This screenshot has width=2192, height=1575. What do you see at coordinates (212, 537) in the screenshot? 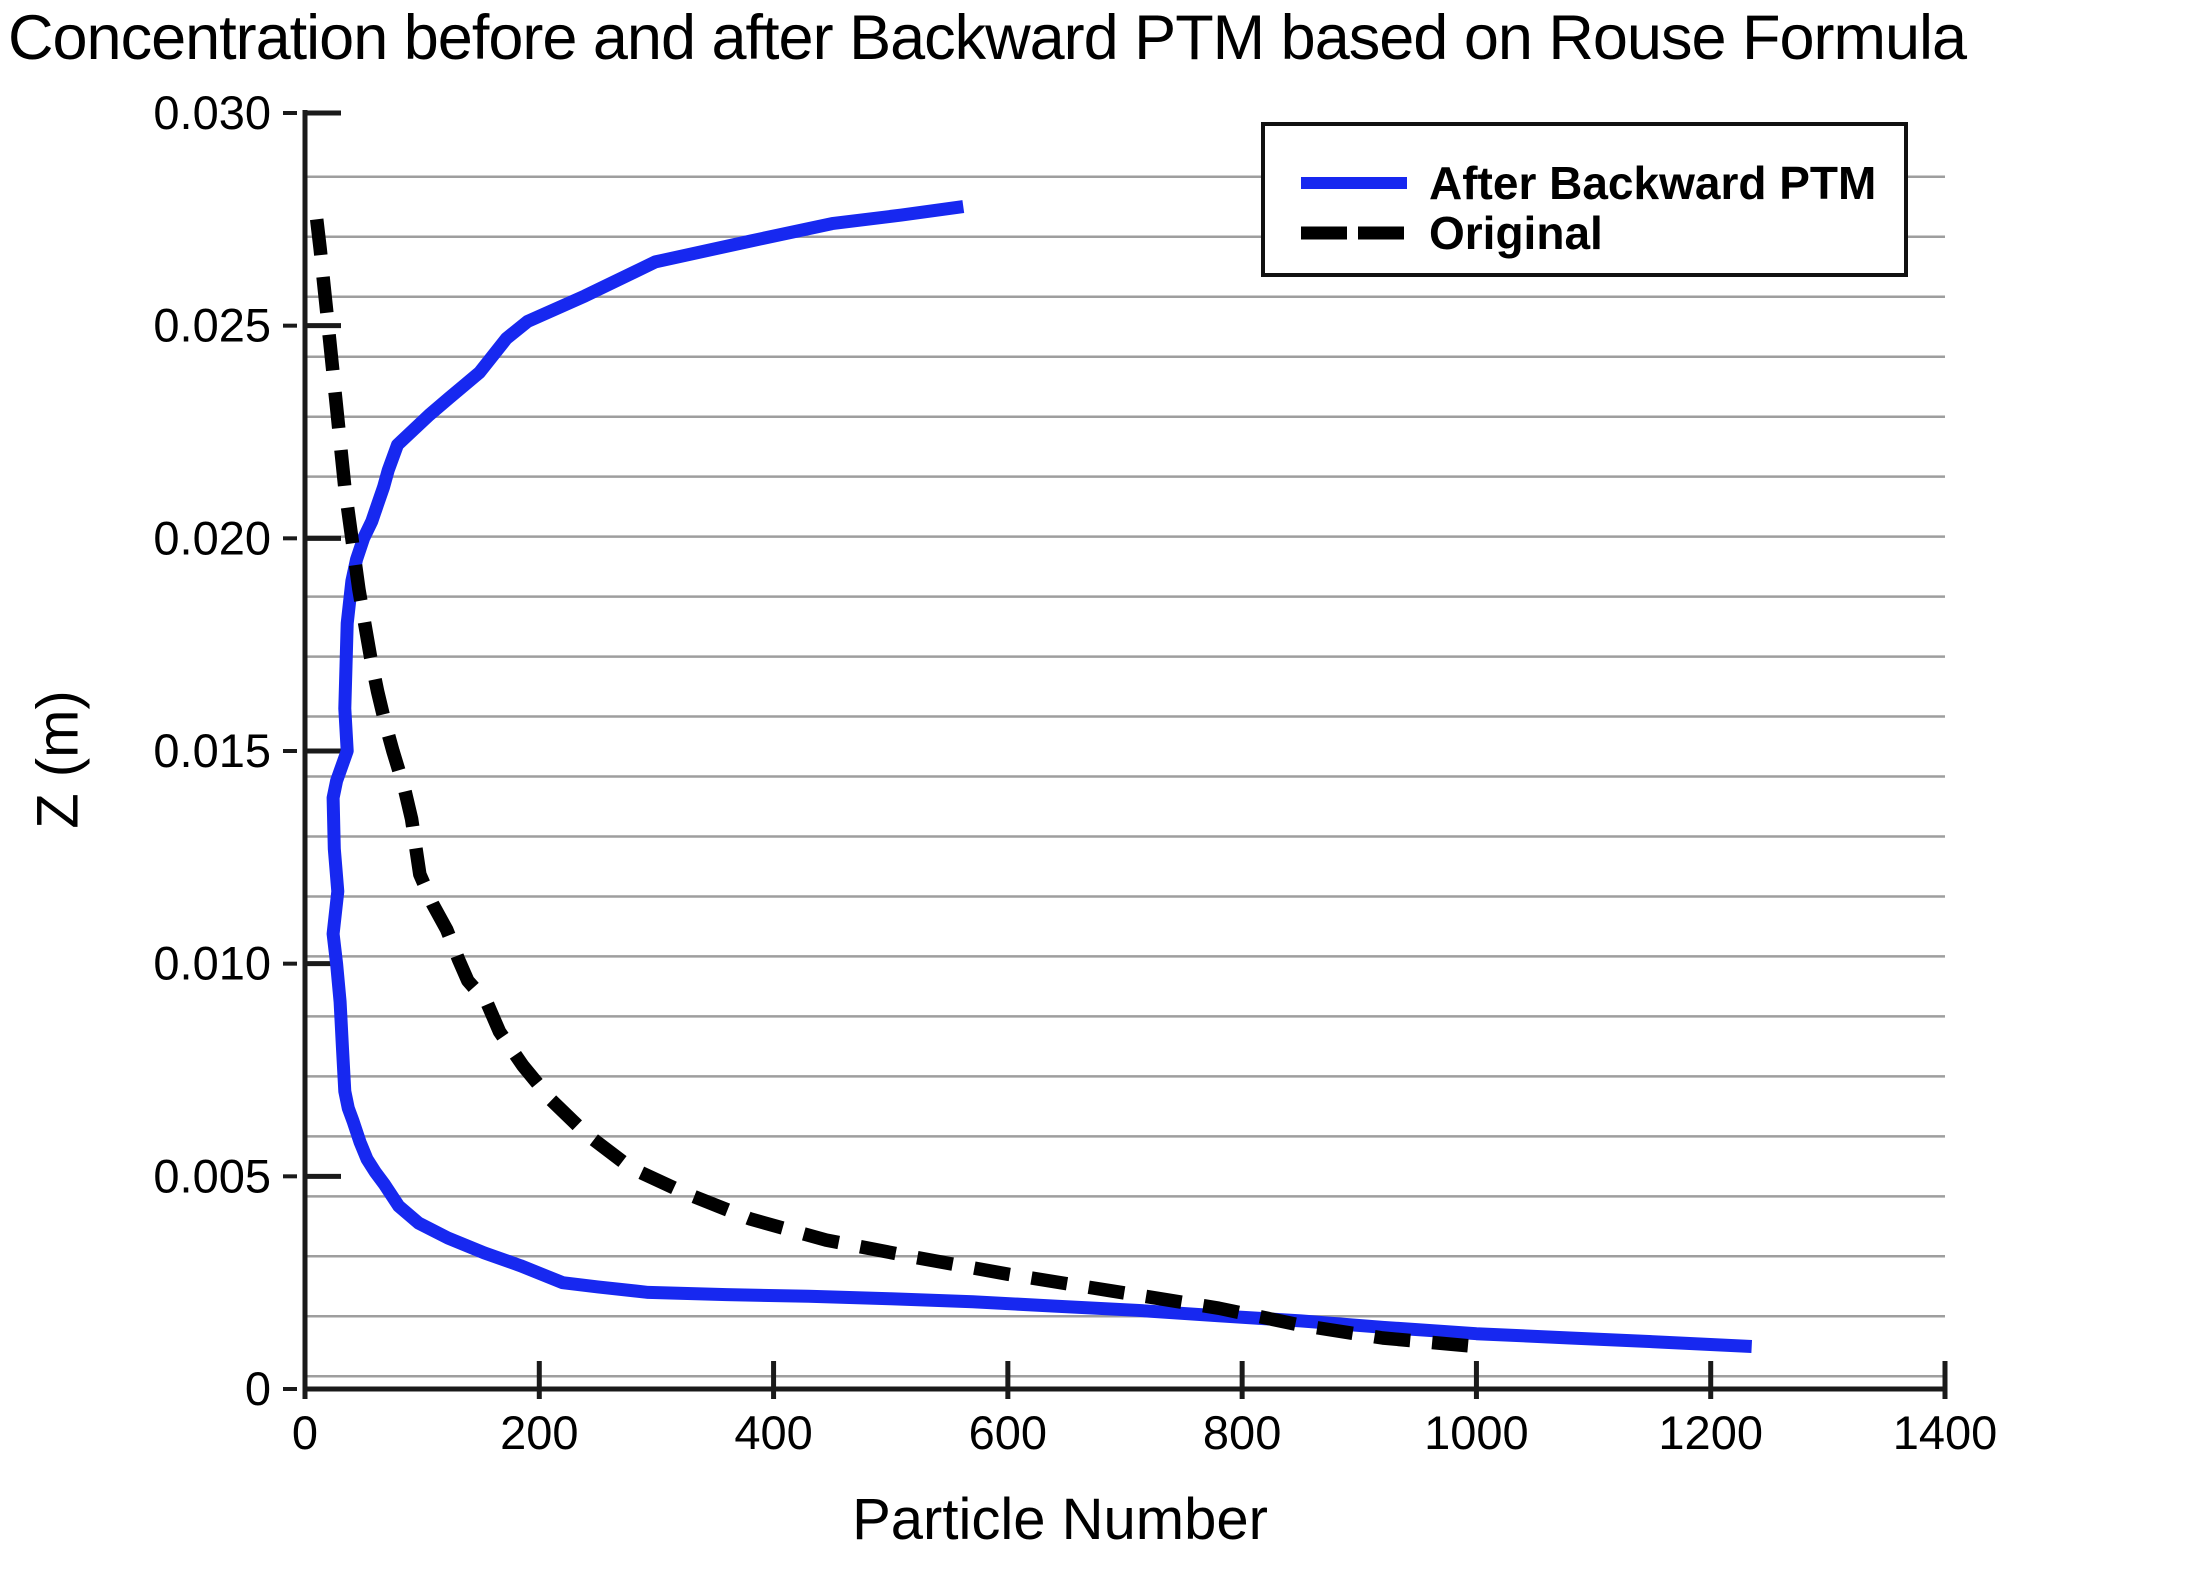
I see `y-tick-label: 0.020` at bounding box center [212, 537].